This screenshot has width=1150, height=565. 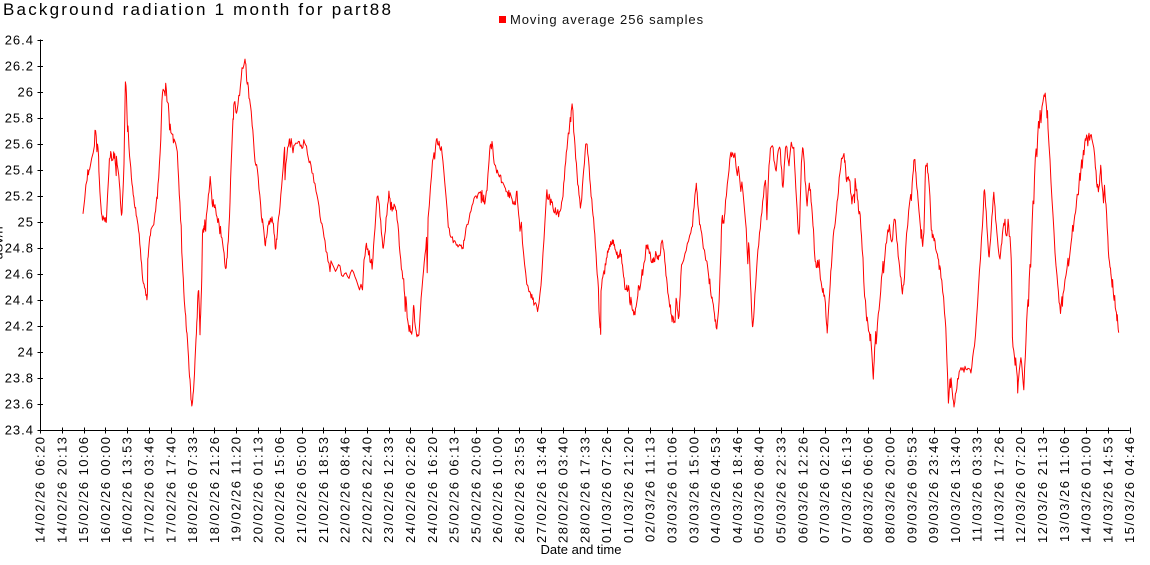 What do you see at coordinates (1042, 489) in the screenshot?
I see `svg-text: 12/03/26 21:13` at bounding box center [1042, 489].